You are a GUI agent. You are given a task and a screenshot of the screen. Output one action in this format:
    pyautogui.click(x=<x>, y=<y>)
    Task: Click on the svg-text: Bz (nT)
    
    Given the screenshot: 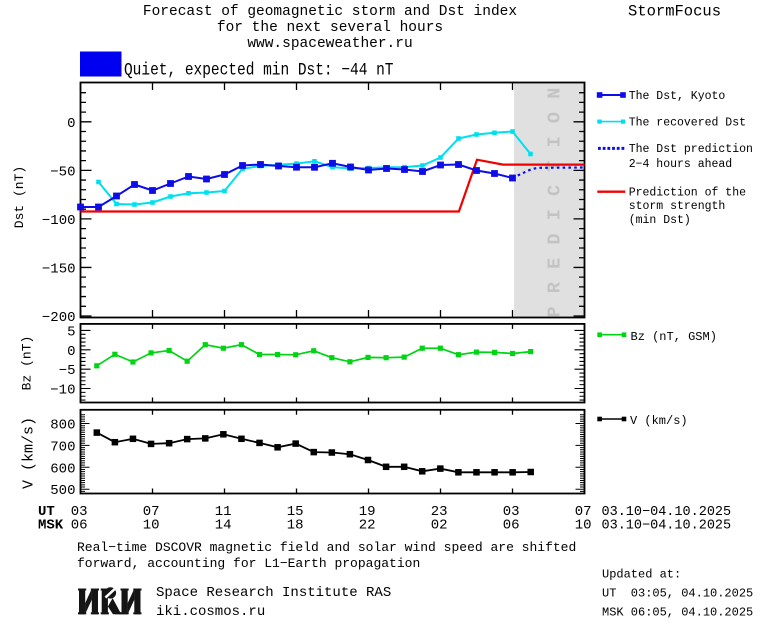 What is the action you would take?
    pyautogui.click(x=27, y=363)
    